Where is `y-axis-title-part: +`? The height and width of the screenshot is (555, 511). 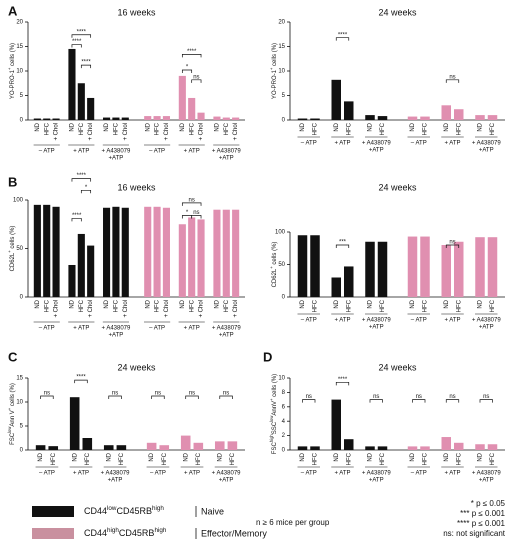 y-axis-title-part: + is located at coordinates (9, 251).